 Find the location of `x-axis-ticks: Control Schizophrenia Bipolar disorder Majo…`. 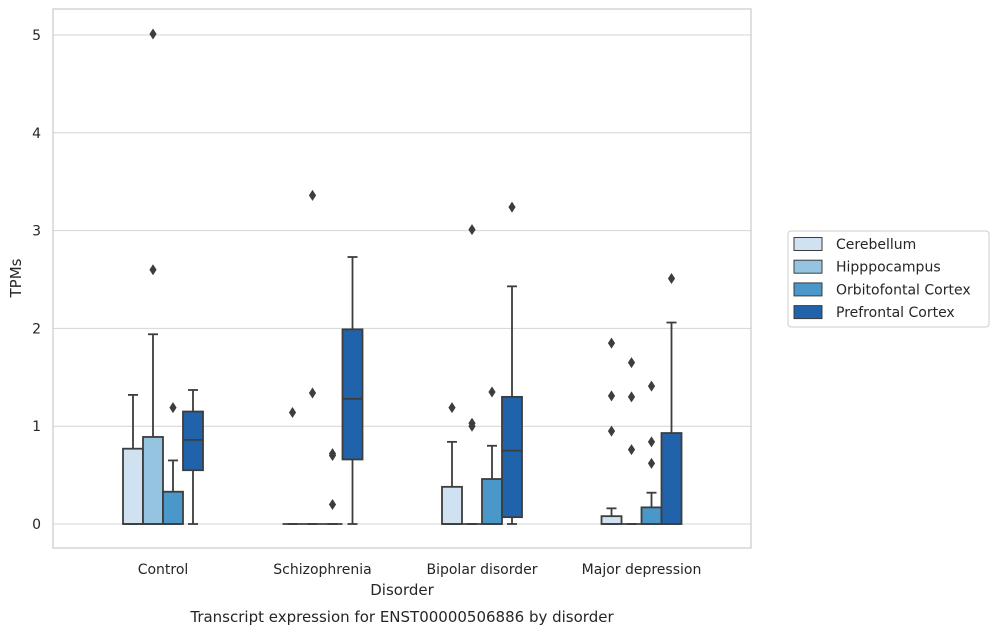

x-axis-ticks: Control Schizophrenia Bipolar disorder Majo… is located at coordinates (420, 570).